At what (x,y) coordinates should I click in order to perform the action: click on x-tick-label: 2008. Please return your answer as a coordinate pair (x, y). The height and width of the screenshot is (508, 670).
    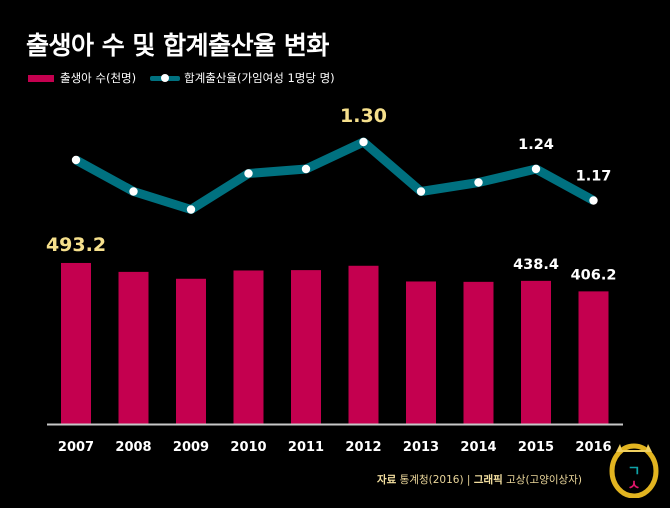
    Looking at the image, I should click on (133, 447).